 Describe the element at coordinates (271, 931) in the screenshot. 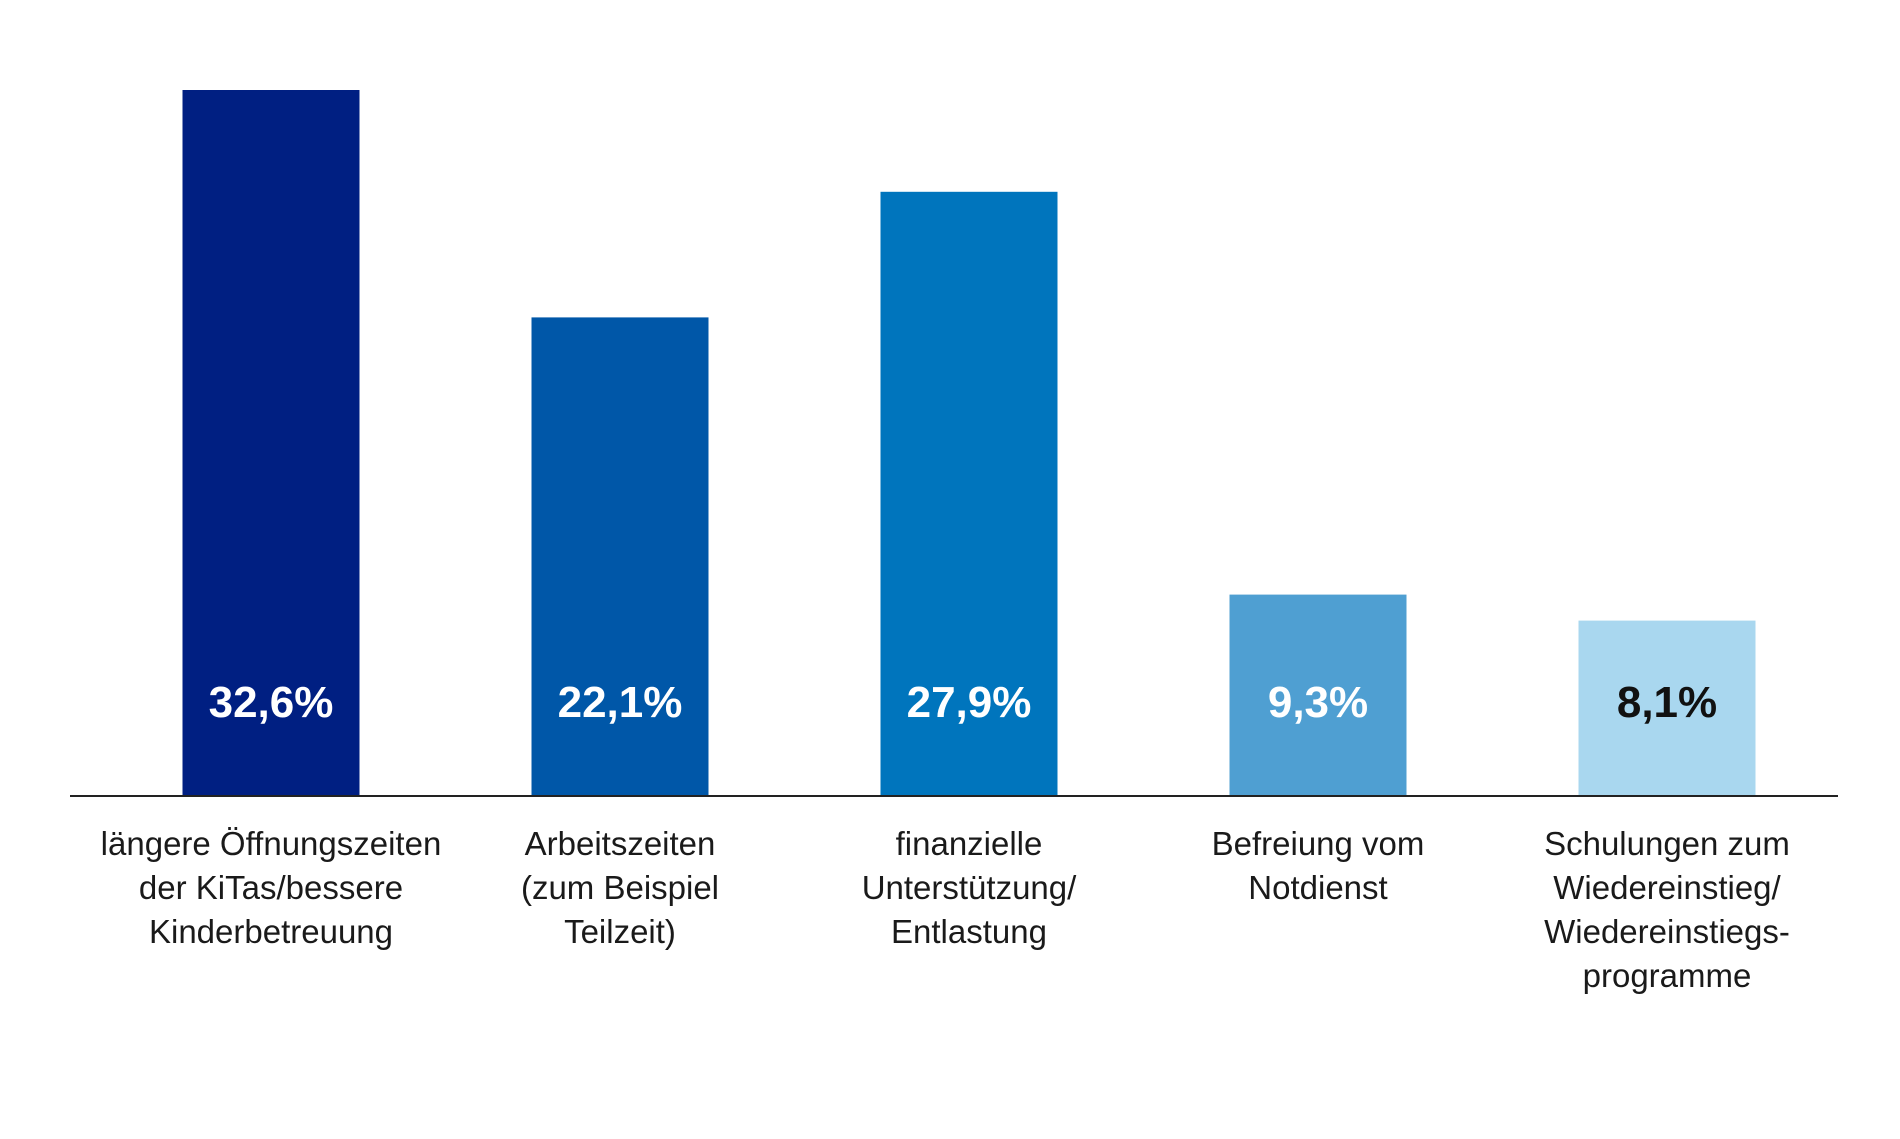

I see `category-label-line: Kinderbetreuung` at that location.